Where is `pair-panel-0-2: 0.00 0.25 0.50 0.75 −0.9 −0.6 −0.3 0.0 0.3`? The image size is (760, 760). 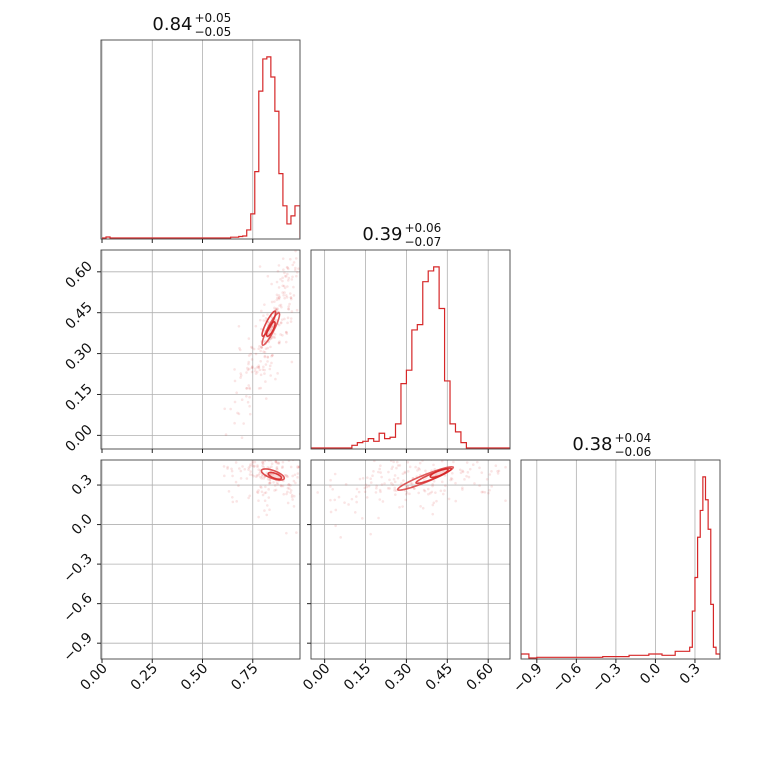
pair-panel-0-2: 0.00 0.25 0.50 0.75 −0.9 −0.6 −0.3 0.0 0.3 is located at coordinates (196, 572).